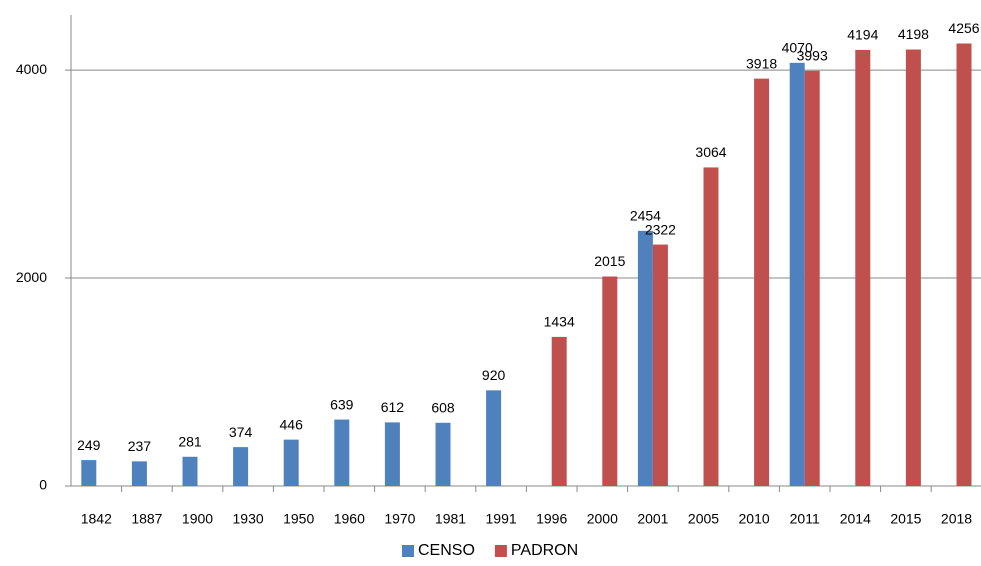 The image size is (981, 566). Describe the element at coordinates (551, 519) in the screenshot. I see `x-tick-label: 1996` at that location.